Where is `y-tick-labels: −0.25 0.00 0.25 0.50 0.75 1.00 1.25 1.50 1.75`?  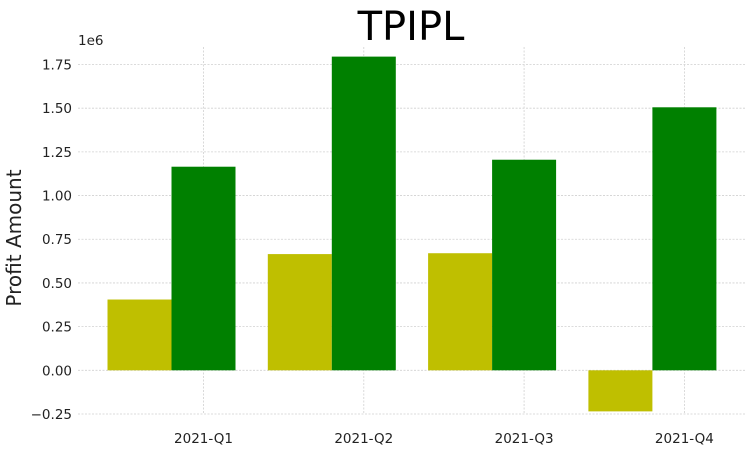 y-tick-labels: −0.25 0.00 0.25 0.50 0.75 1.00 1.25 1.50 1.75 is located at coordinates (51, 240).